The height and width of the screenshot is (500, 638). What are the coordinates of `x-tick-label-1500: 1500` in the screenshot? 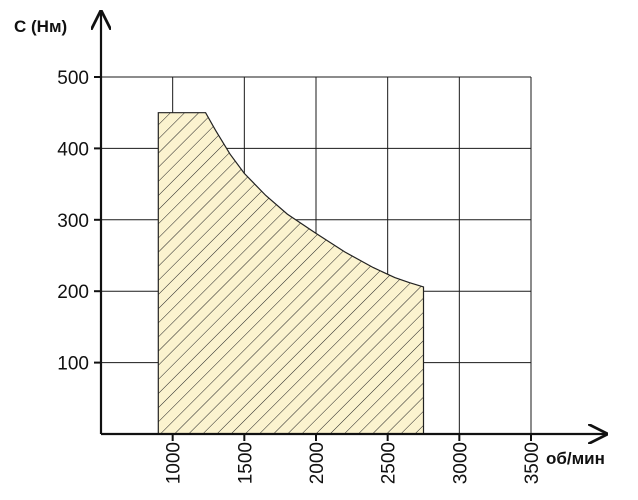 It's located at (245, 463).